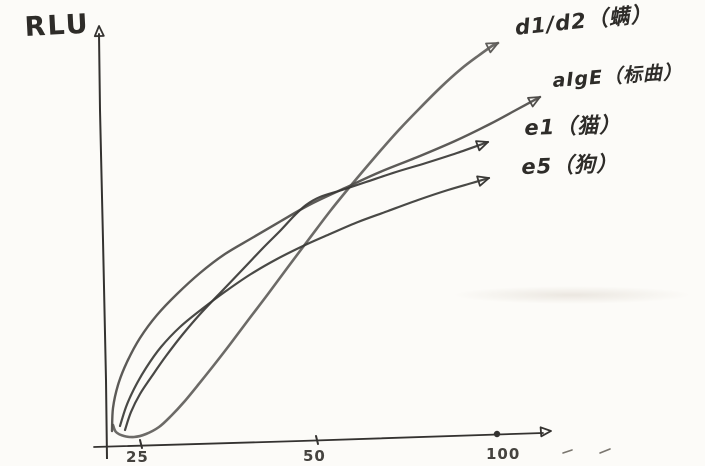 The height and width of the screenshot is (466, 705). I want to click on y-axis-label: RLU, so click(57, 25).